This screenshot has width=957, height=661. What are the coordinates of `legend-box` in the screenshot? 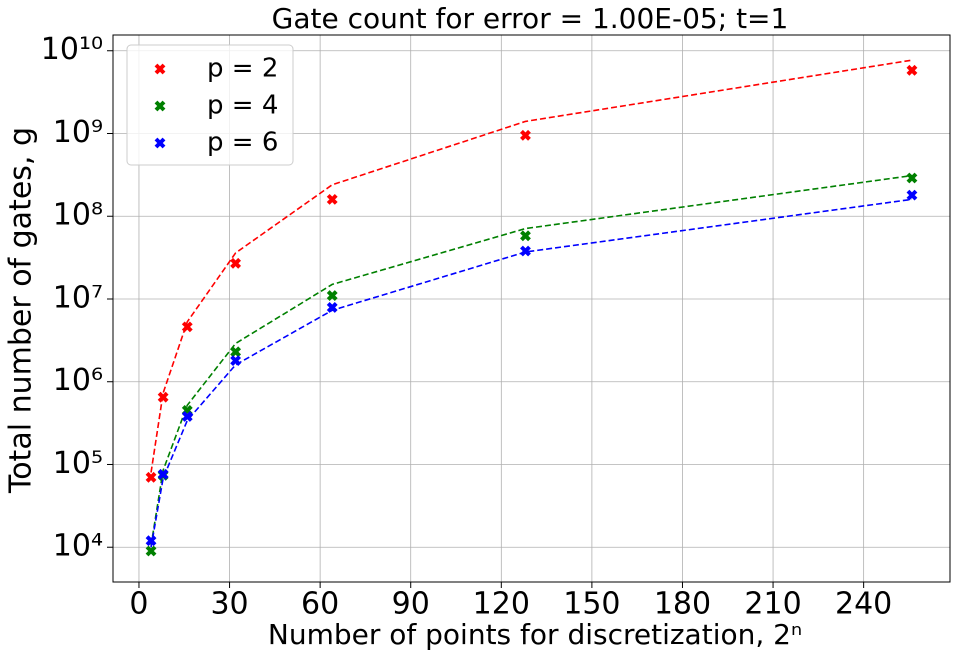 It's located at (210, 105).